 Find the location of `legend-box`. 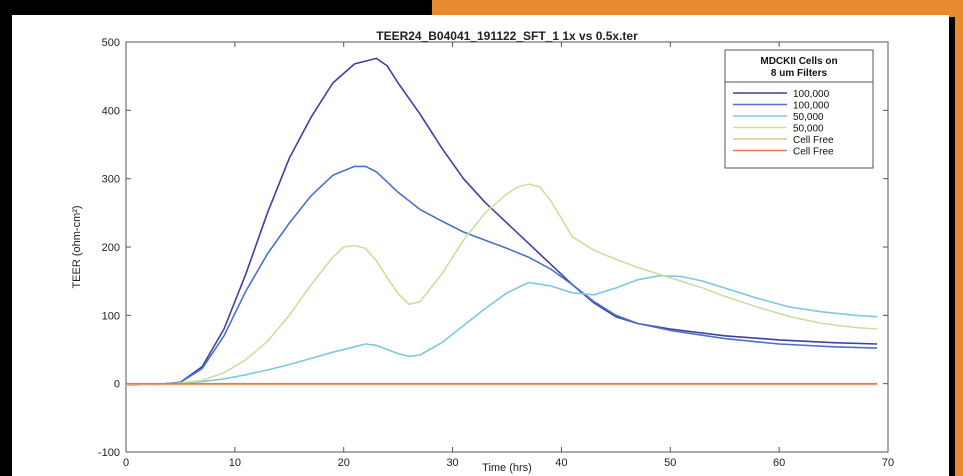

legend-box is located at coordinates (799, 109).